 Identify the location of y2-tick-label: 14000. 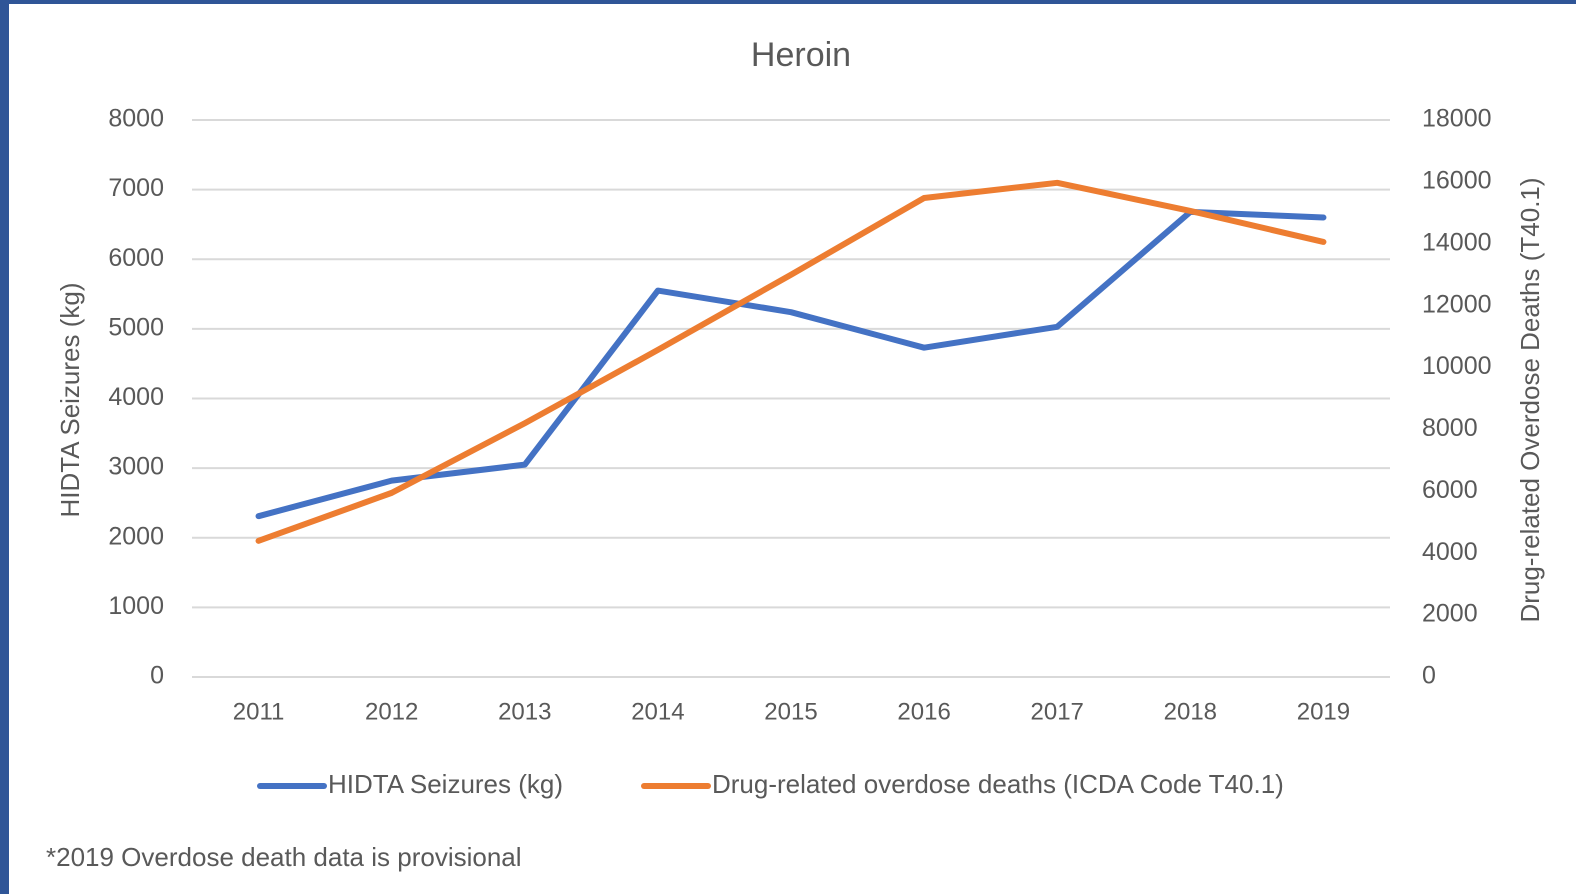
(1457, 242).